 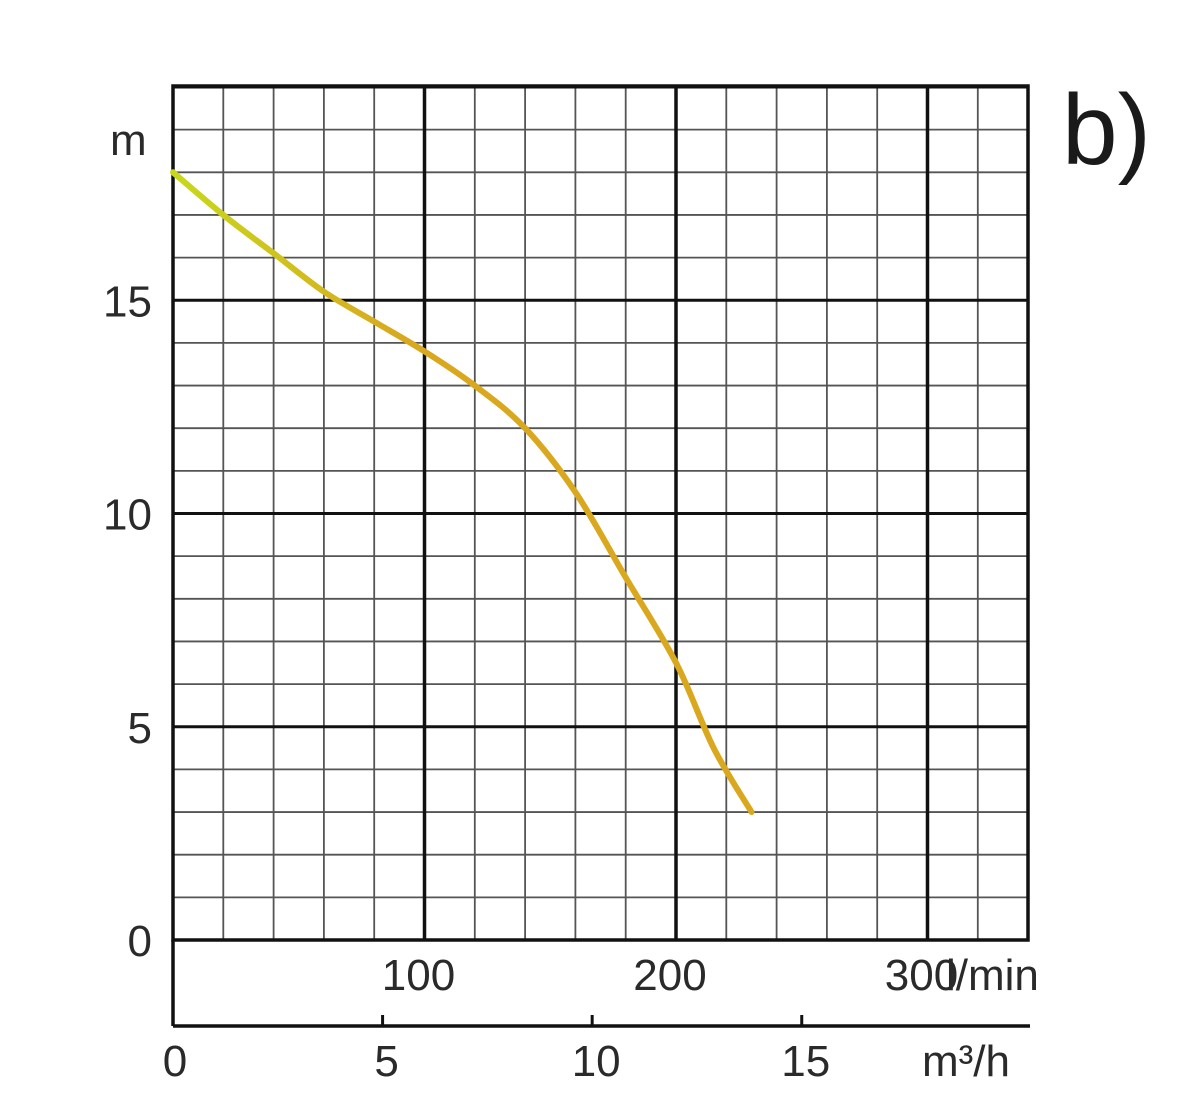 What do you see at coordinates (921, 975) in the screenshot?
I see `x-primary-tick-label: 300` at bounding box center [921, 975].